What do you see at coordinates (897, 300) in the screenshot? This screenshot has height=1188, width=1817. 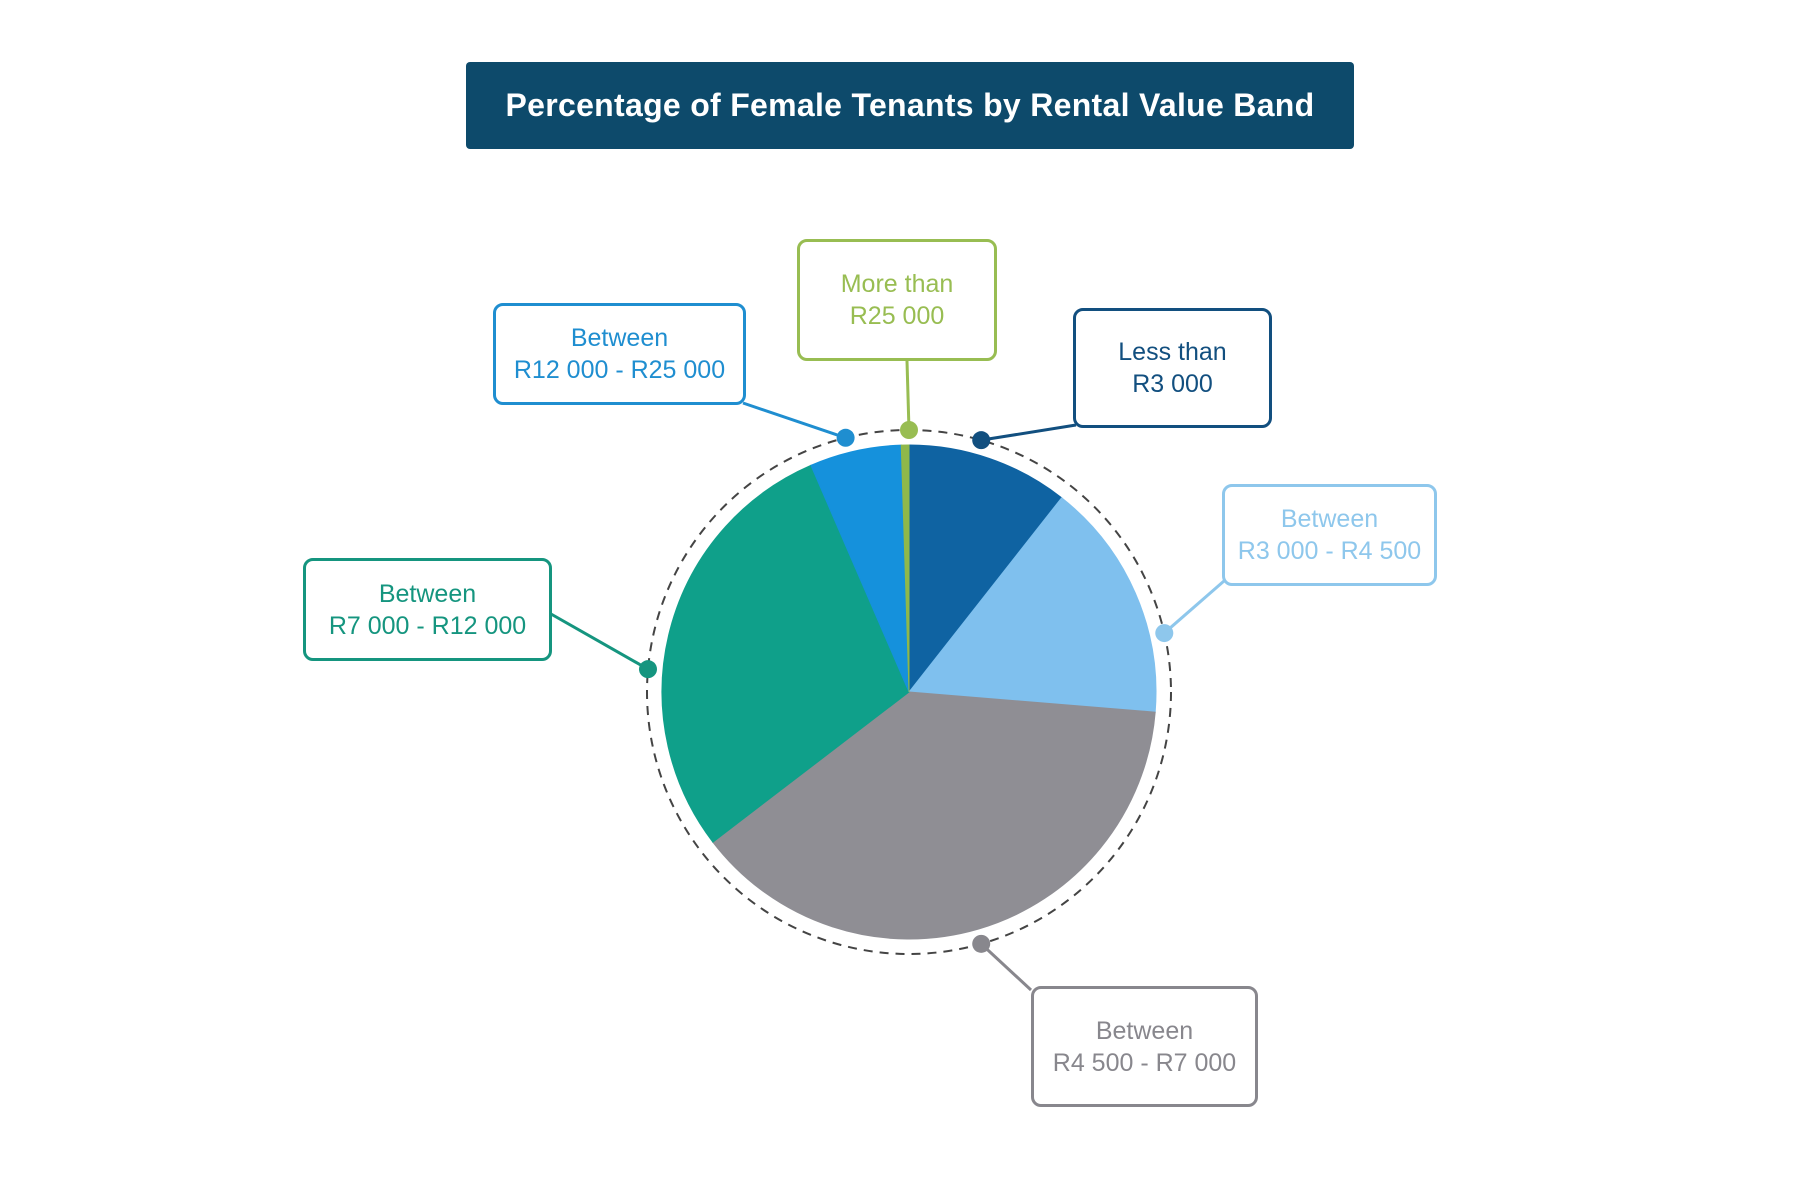 I see `slice-label-box-6: More than R25 000` at bounding box center [897, 300].